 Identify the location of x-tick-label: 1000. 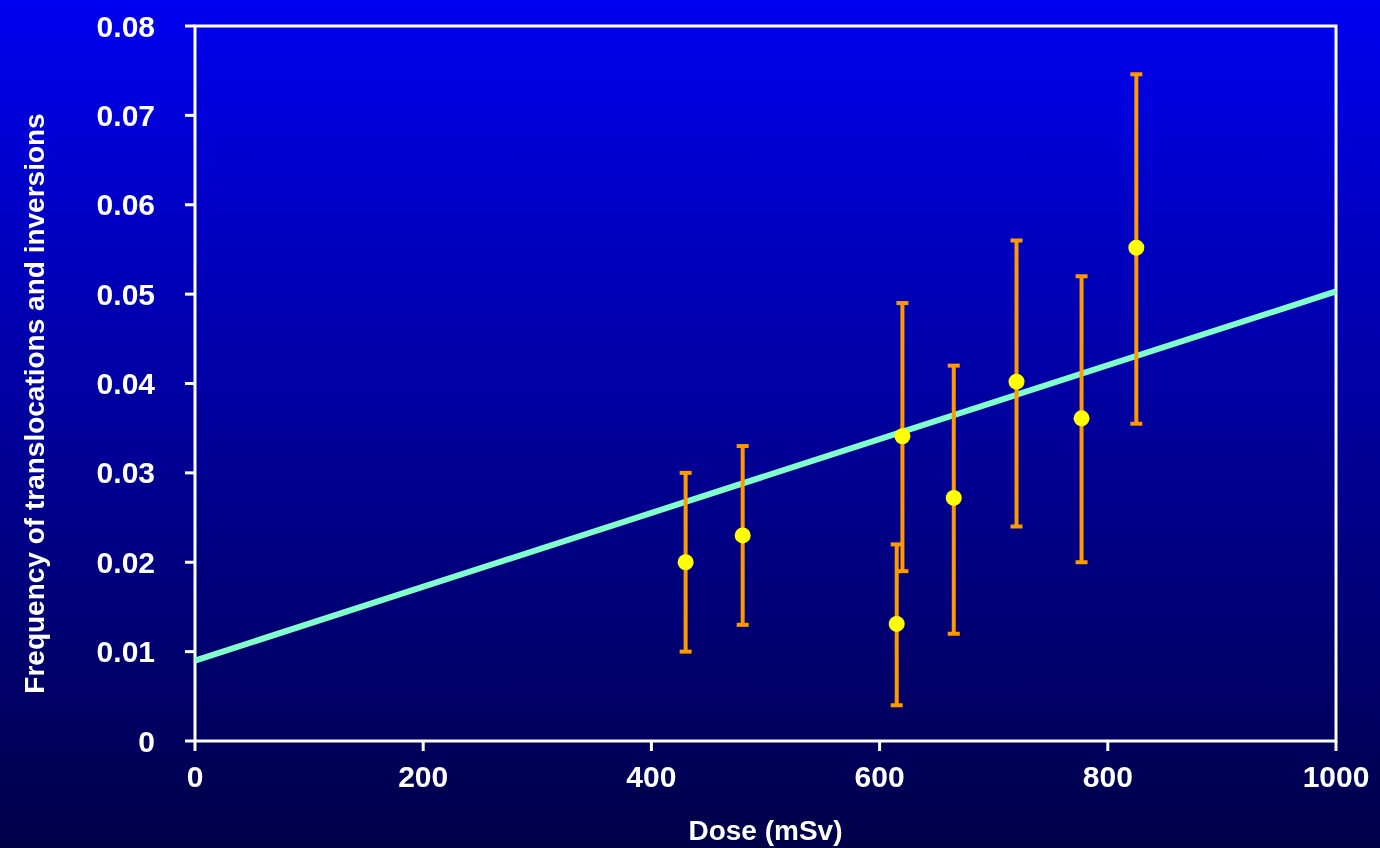
(1336, 776).